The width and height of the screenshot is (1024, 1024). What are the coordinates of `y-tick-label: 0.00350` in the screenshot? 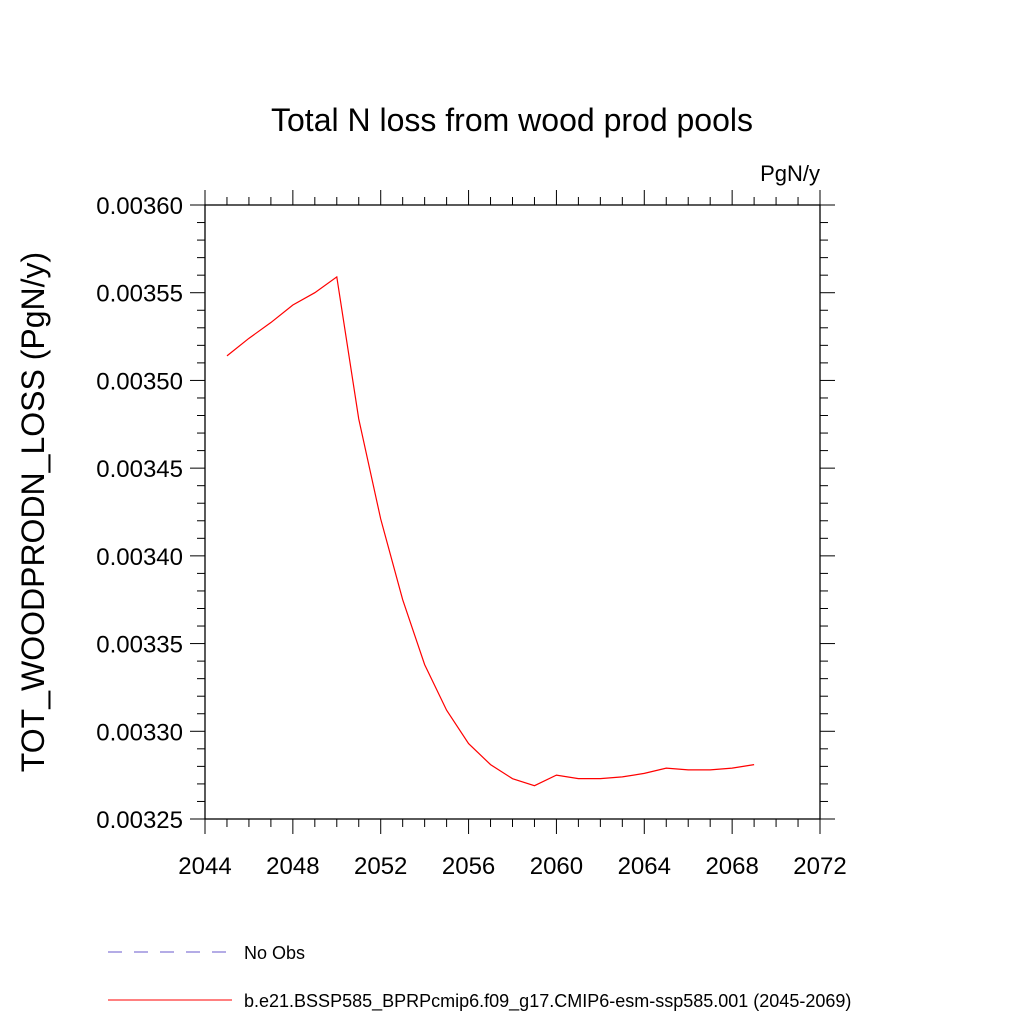 It's located at (139, 381).